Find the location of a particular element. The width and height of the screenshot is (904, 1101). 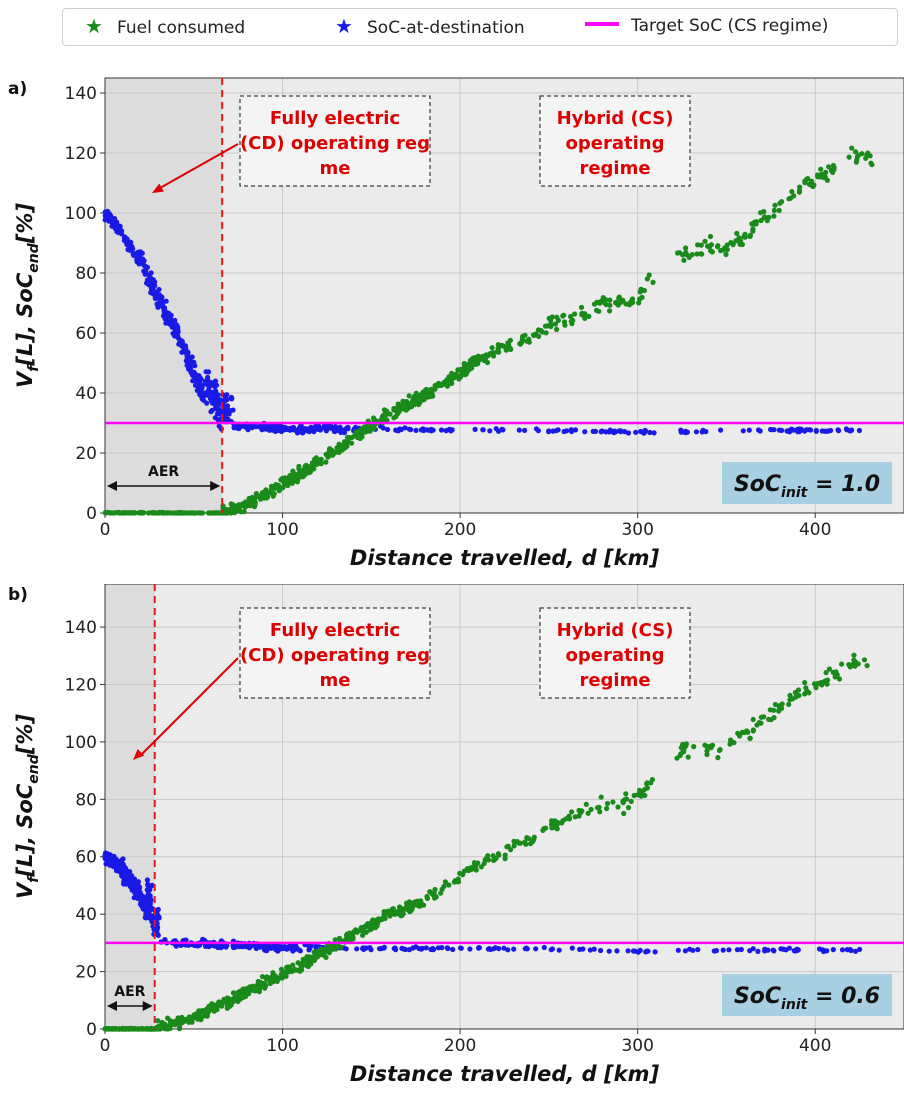

soc-init-box is located at coordinates (807, 995).